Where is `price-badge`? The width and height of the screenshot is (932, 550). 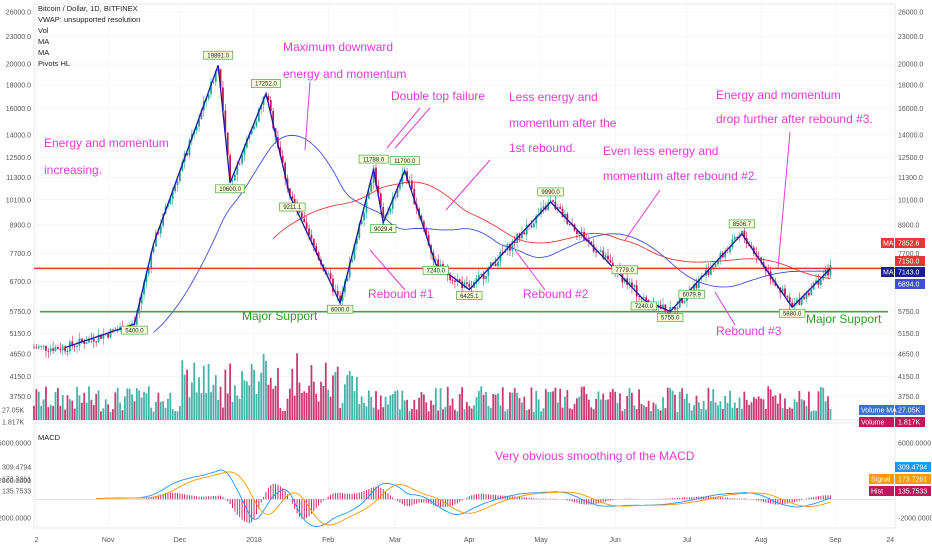 price-badge is located at coordinates (910, 272).